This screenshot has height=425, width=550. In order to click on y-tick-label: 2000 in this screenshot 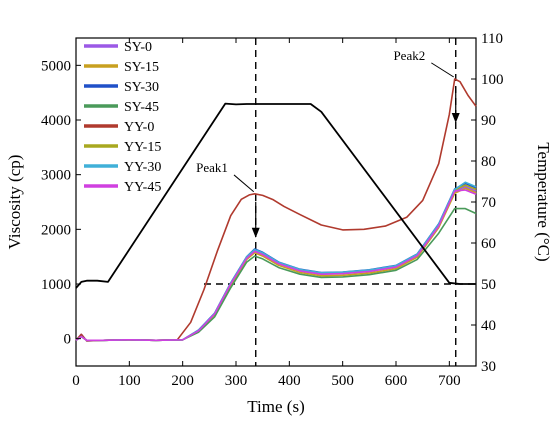, I will do `click(56, 230)`.